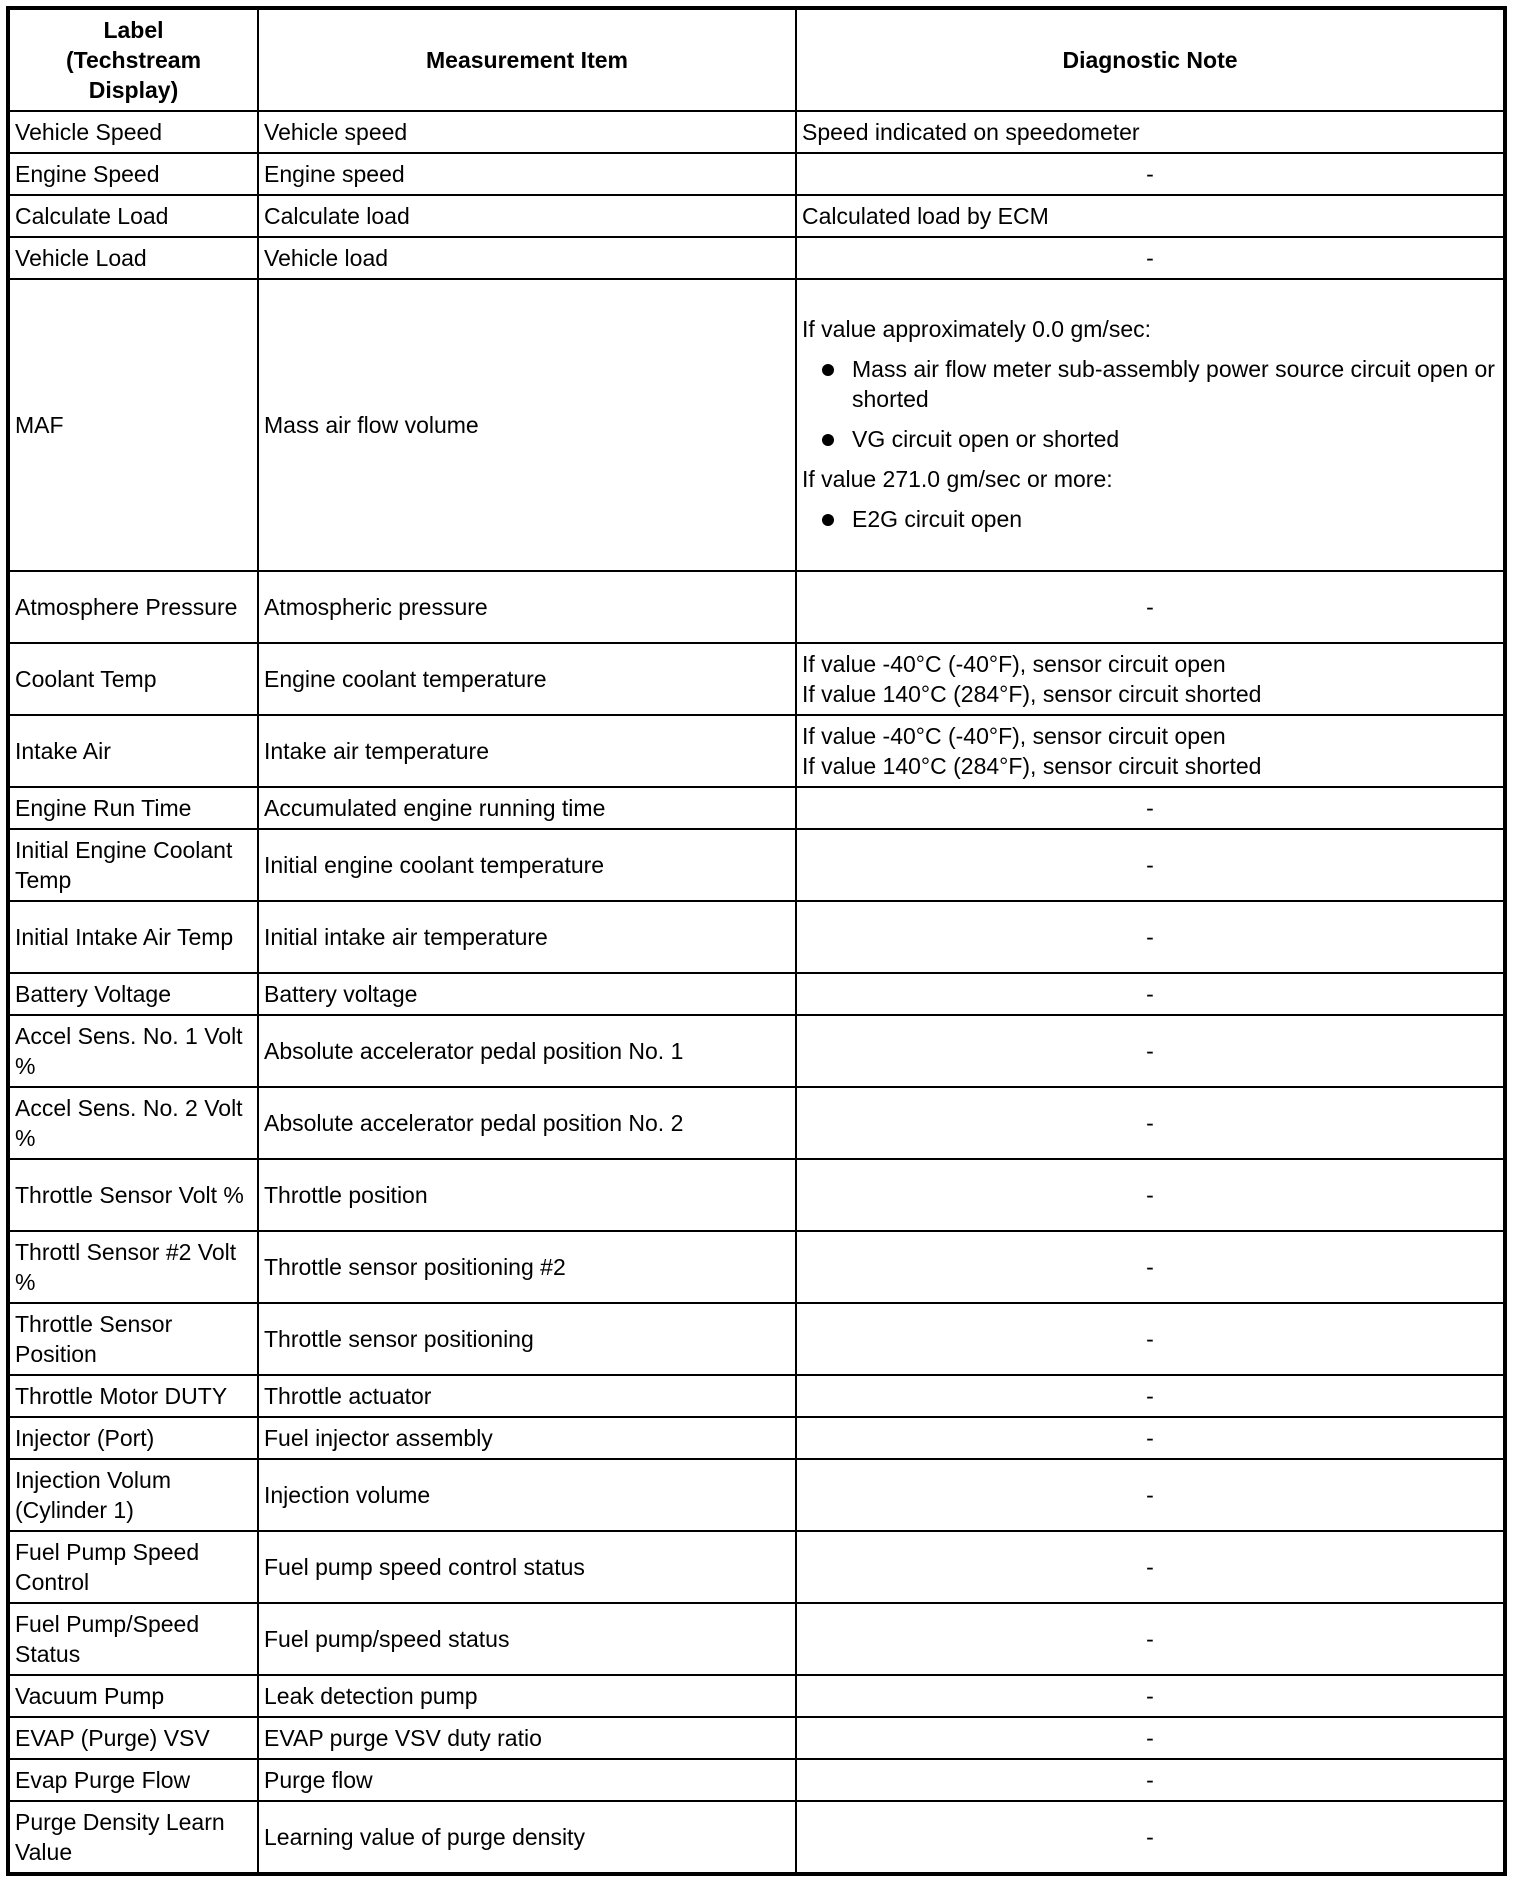 The height and width of the screenshot is (1886, 1520). Describe the element at coordinates (133, 751) in the screenshot. I see `cell-label: Intake Air` at that location.